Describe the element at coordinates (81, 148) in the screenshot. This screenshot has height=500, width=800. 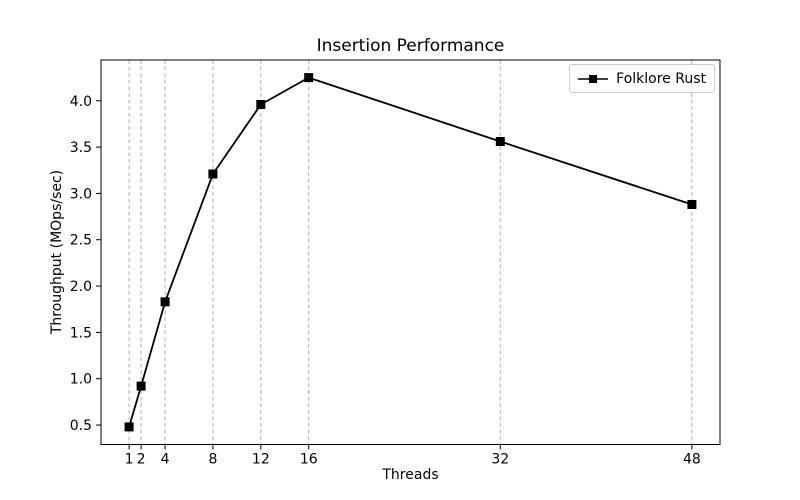
I see `y-tick-label: 3.5` at that location.